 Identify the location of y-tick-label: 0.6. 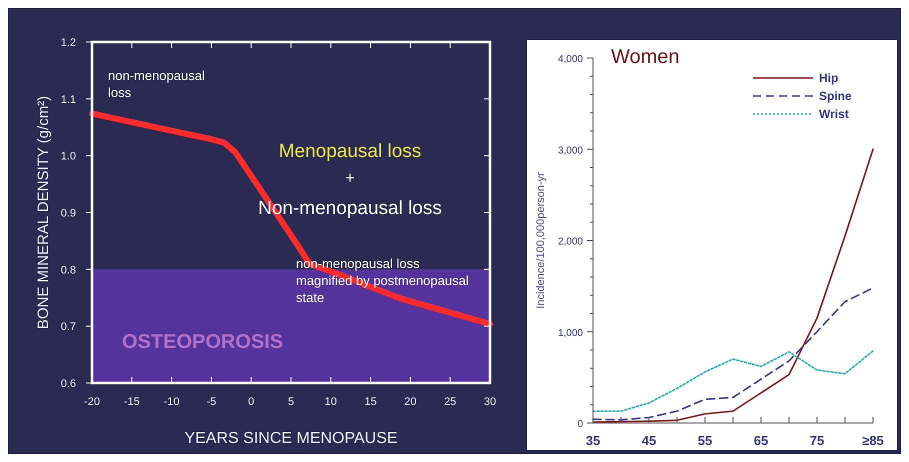
(68, 384).